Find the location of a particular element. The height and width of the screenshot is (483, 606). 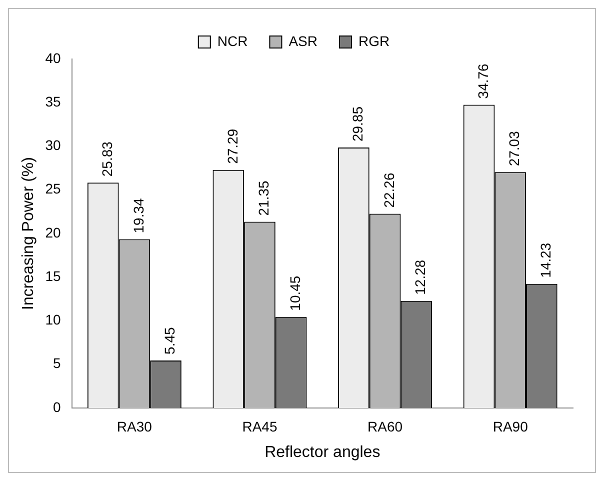

legend-label: RGR is located at coordinates (374, 40).